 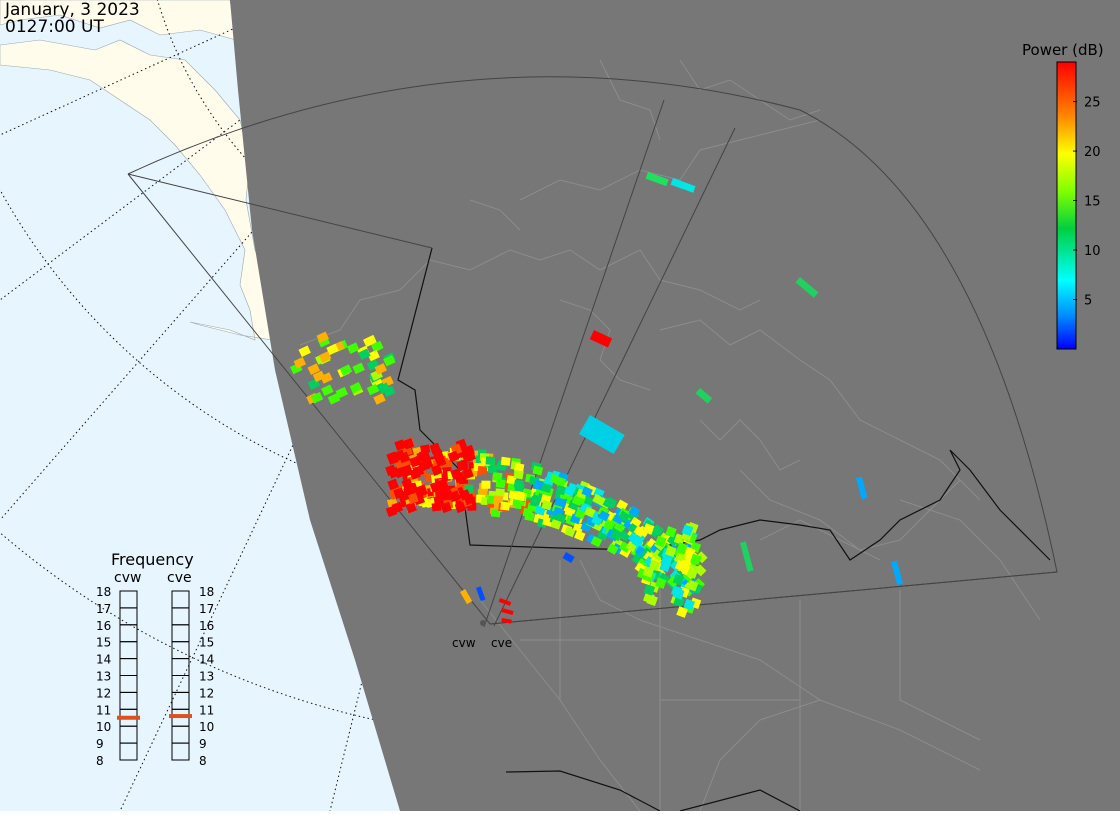 What do you see at coordinates (138, 190) in the screenshot?
I see `alaska-land` at bounding box center [138, 190].